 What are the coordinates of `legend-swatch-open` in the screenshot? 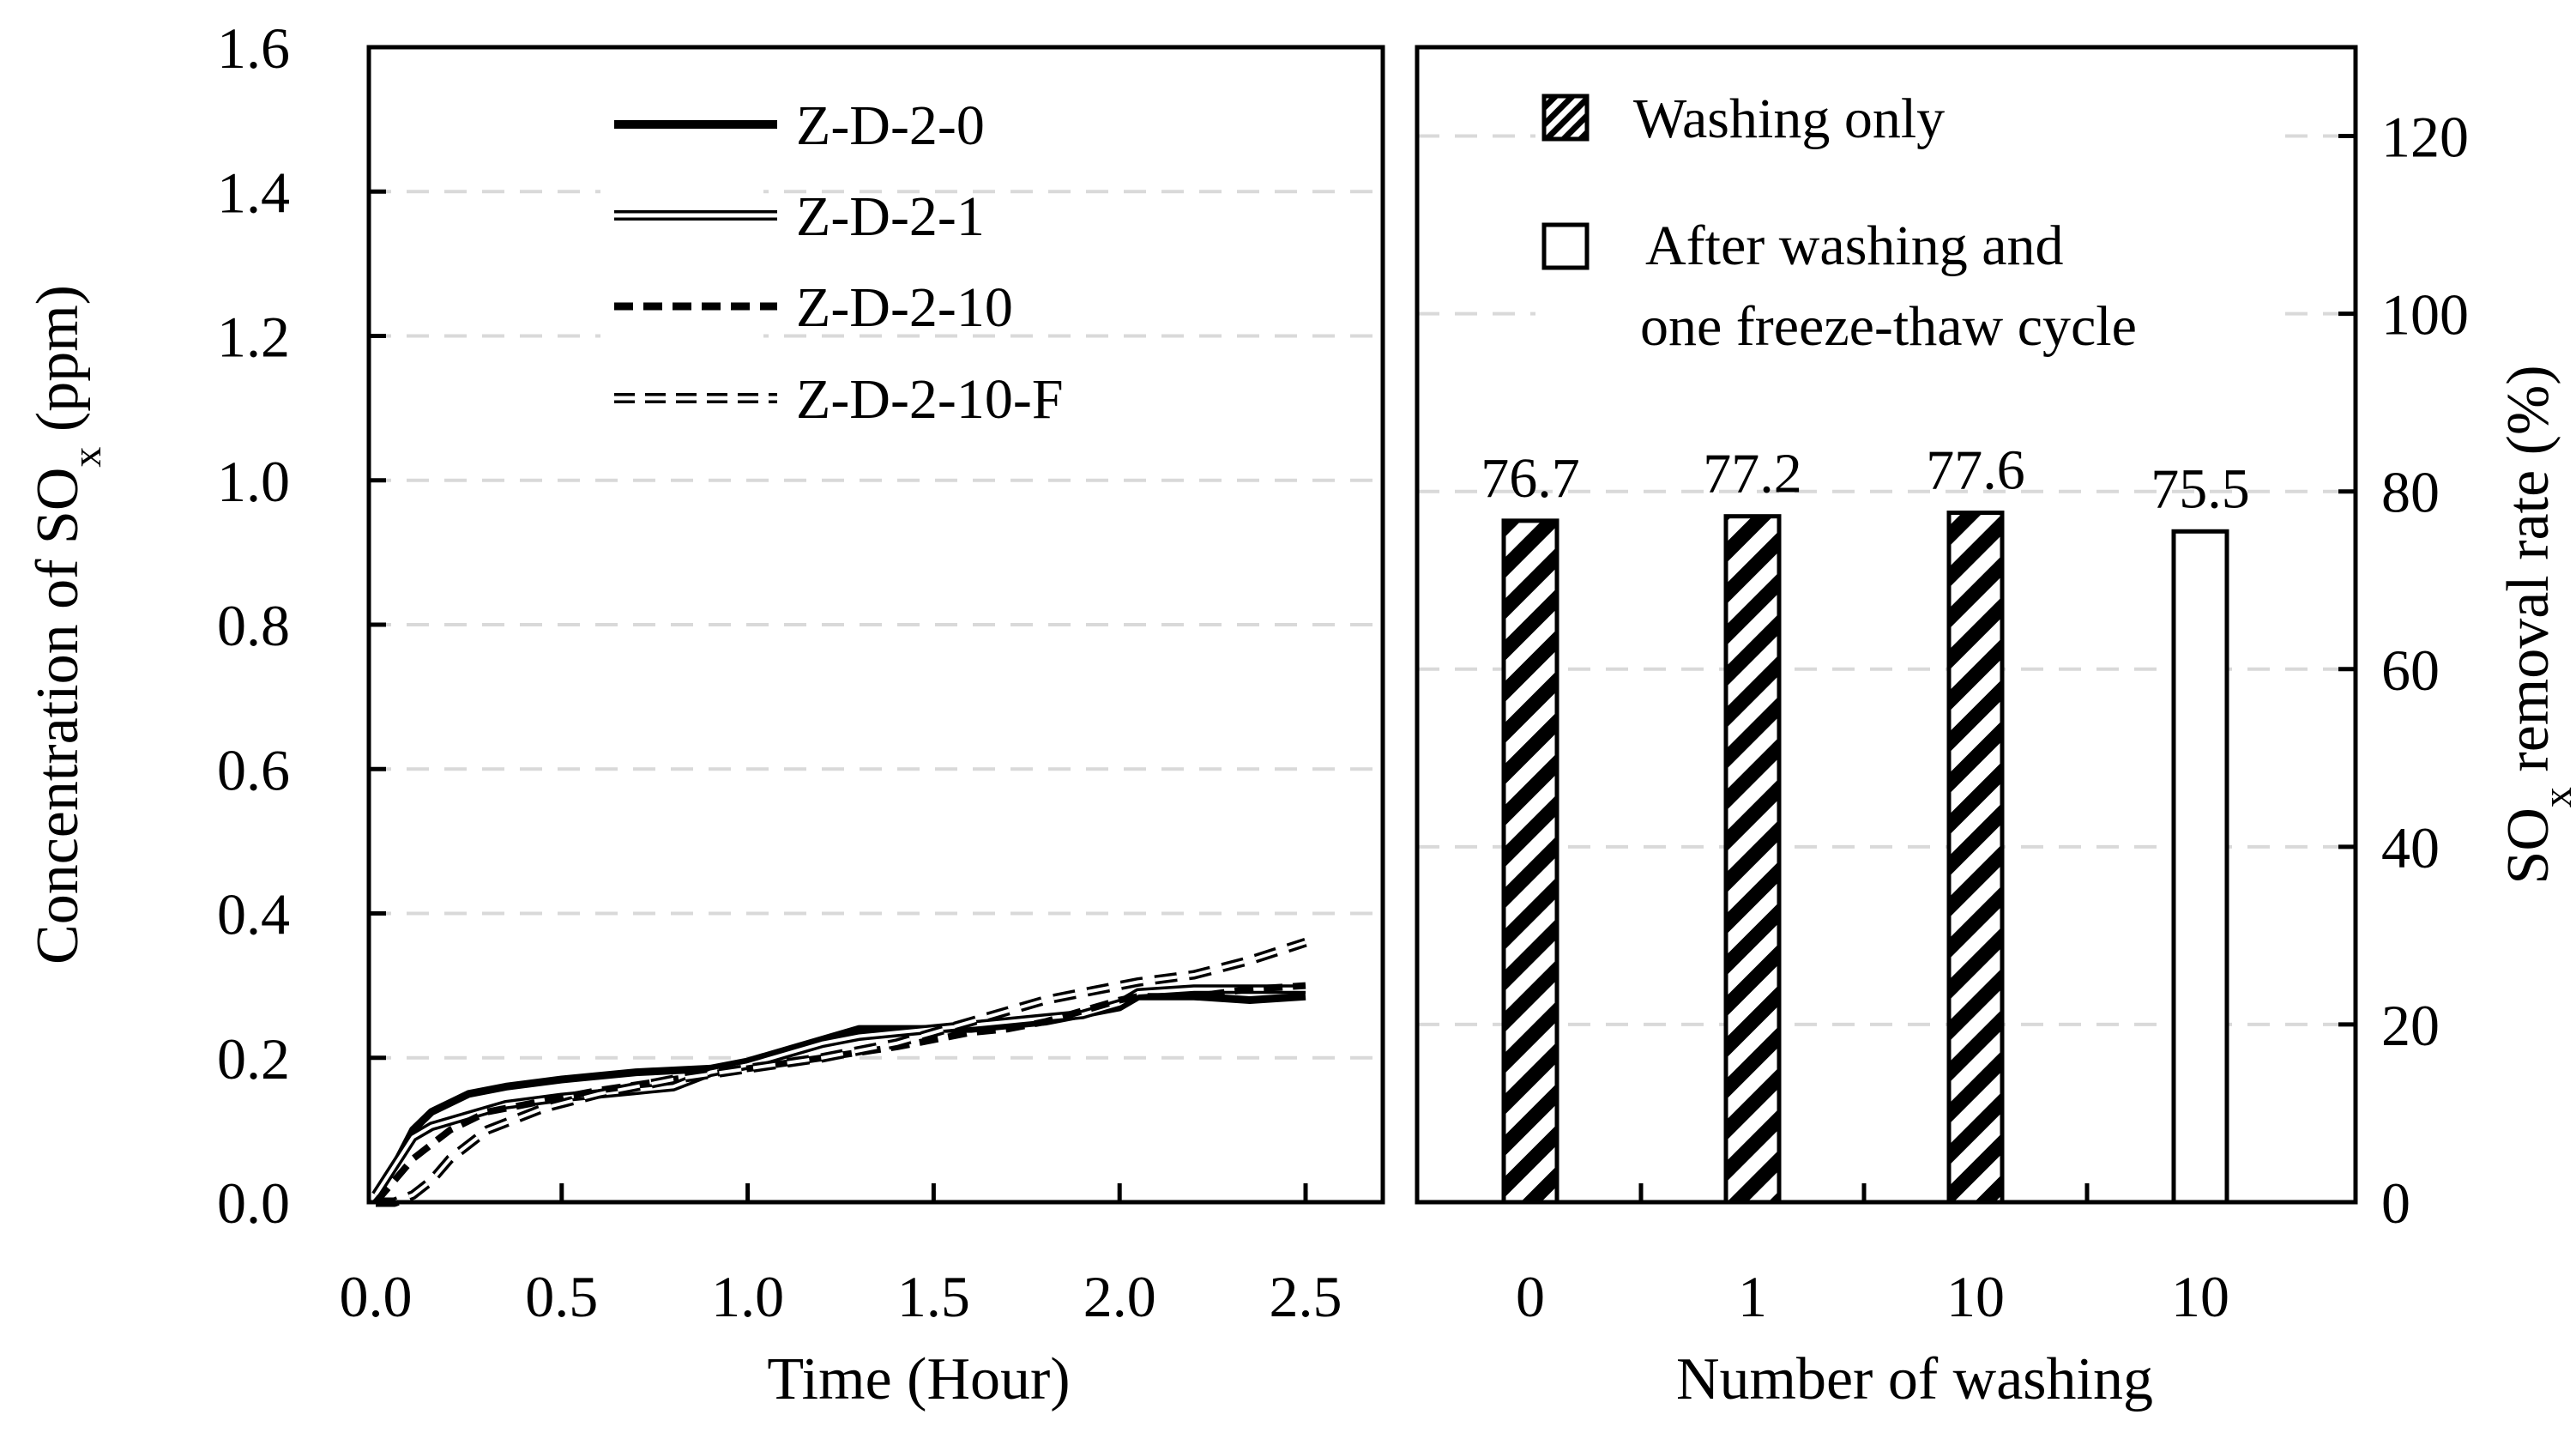 It's located at (1565, 246).